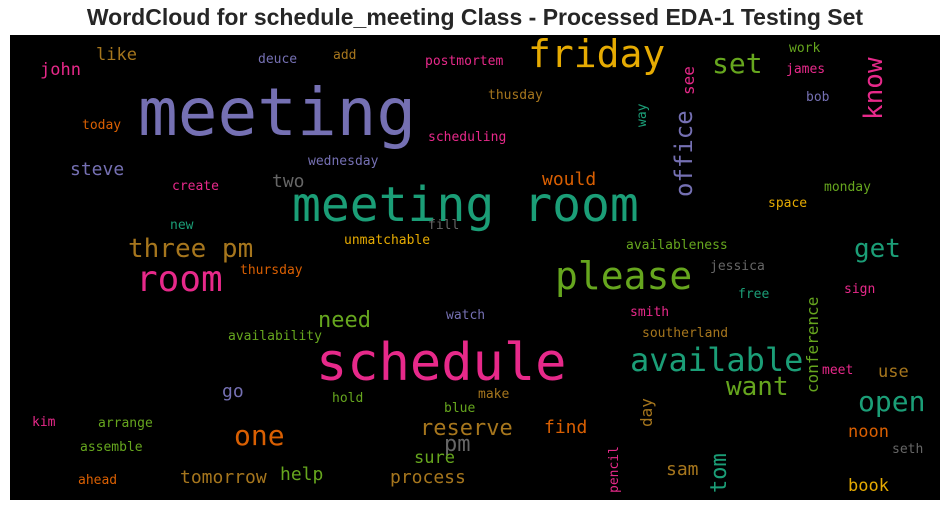 The width and height of the screenshot is (950, 511). What do you see at coordinates (457, 444) in the screenshot?
I see `word-pm: pm` at bounding box center [457, 444].